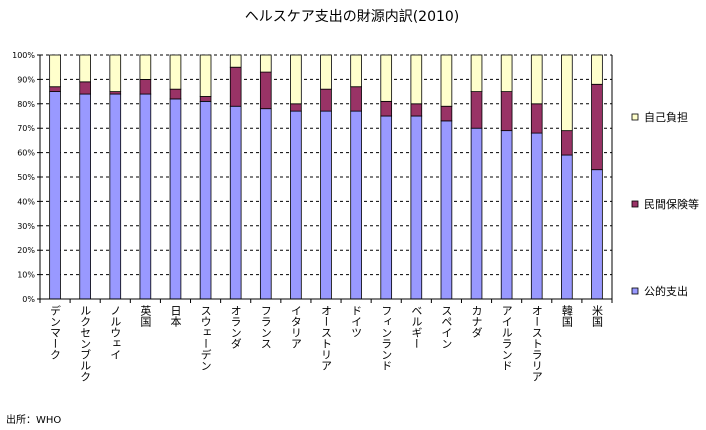  I want to click on y-tick-label: 90%, so click(26, 79).